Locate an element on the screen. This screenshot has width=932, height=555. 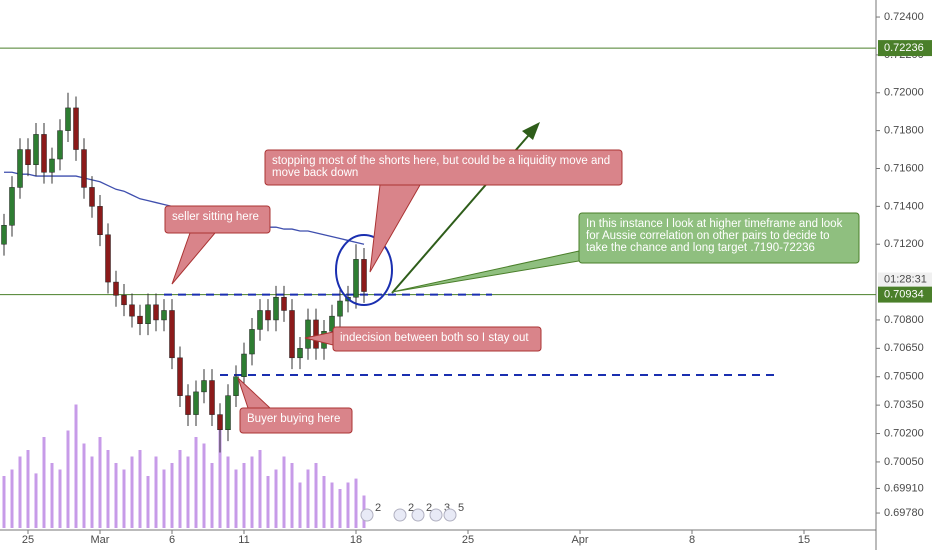
x-tick-label: 6 is located at coordinates (172, 540).